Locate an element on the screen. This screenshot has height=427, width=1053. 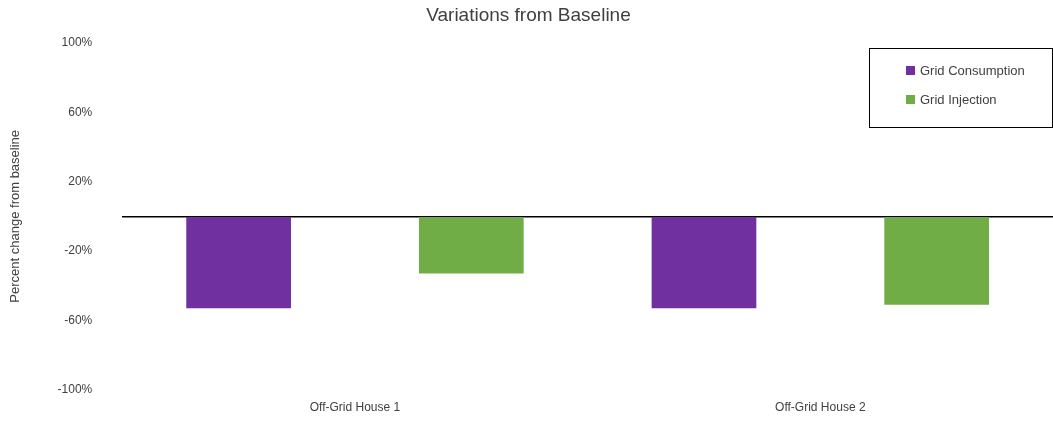
x-tick-label: Off-Grid House 2 is located at coordinates (820, 407).